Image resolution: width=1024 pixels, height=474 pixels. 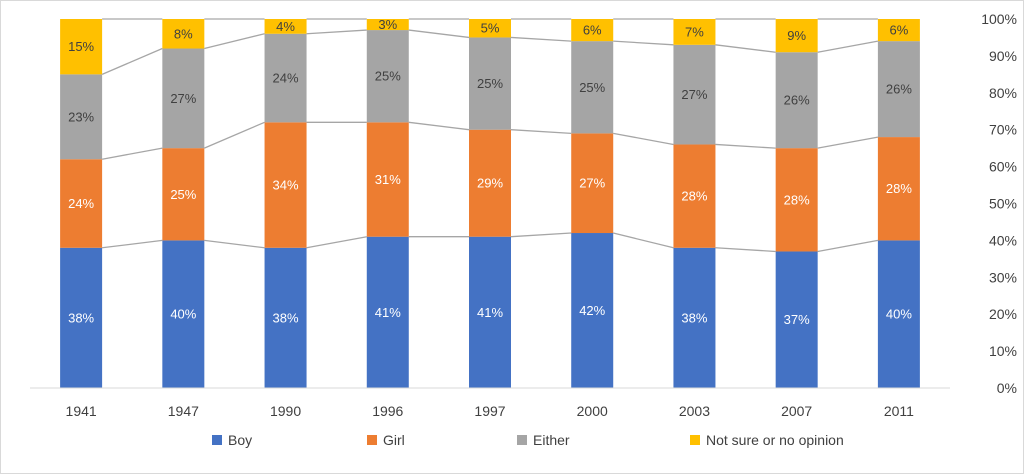 I want to click on bar-either-1941, so click(x=81, y=117).